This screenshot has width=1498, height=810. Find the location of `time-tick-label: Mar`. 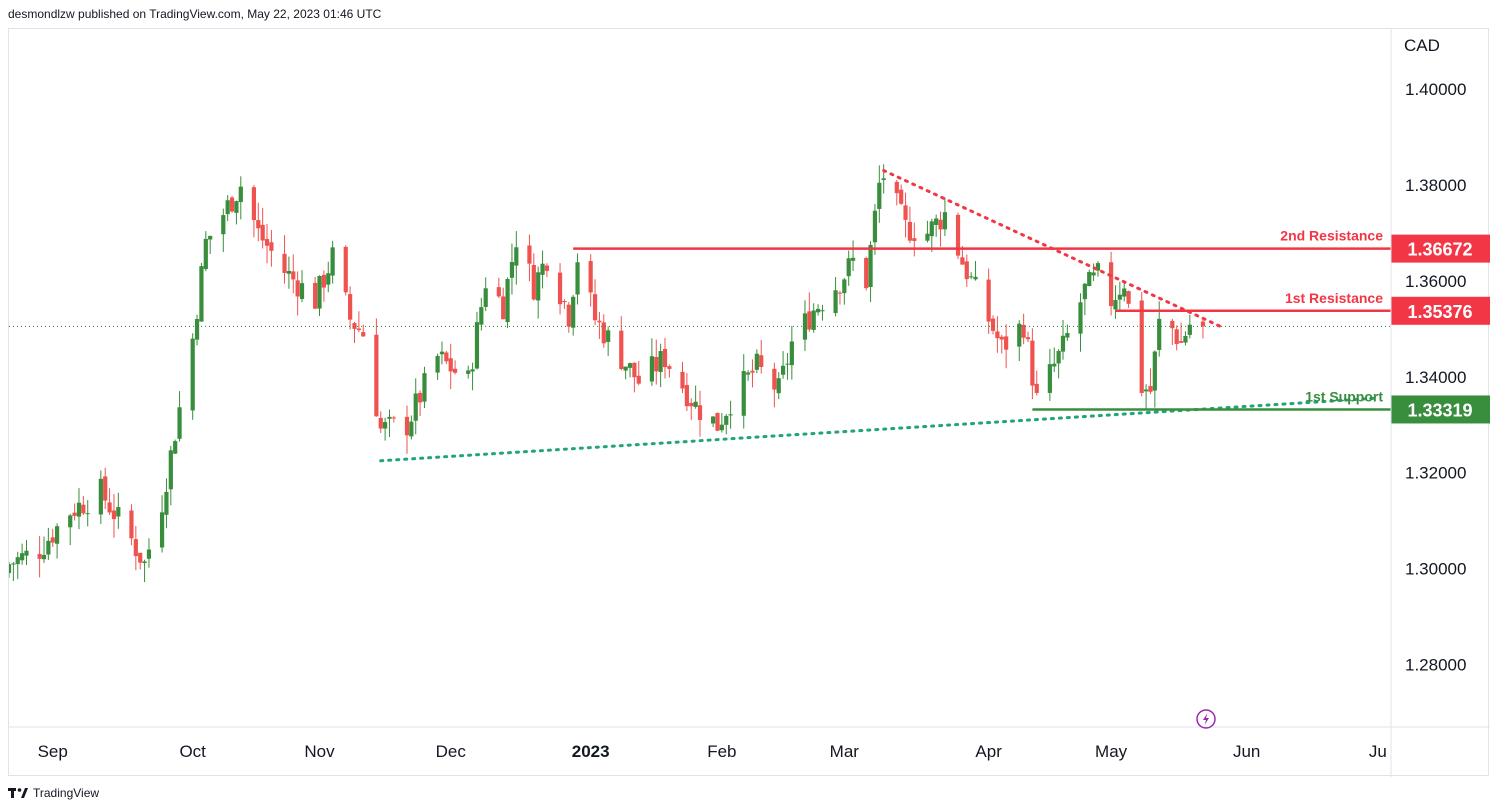

time-tick-label: Mar is located at coordinates (845, 751).